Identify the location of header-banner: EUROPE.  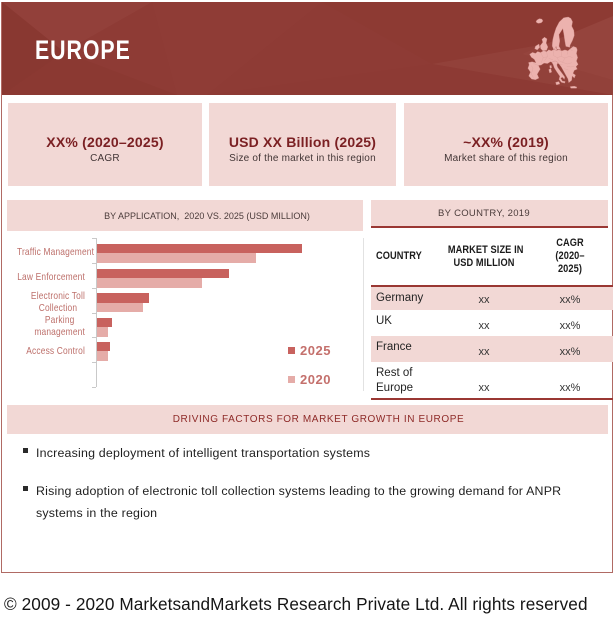
(307, 48).